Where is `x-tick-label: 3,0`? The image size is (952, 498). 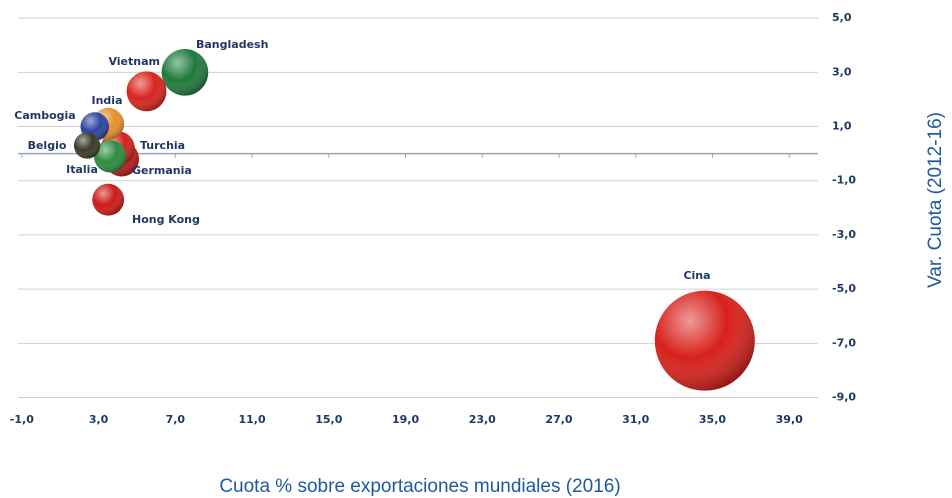 x-tick-label: 3,0 is located at coordinates (99, 419).